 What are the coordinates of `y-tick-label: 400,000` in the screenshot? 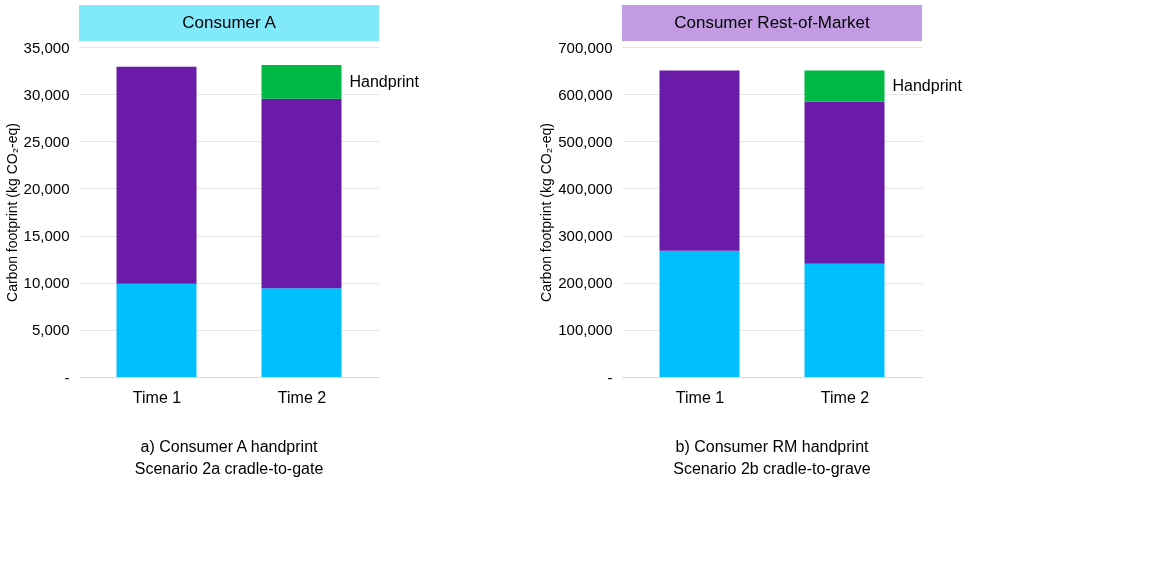 It's located at (585, 188).